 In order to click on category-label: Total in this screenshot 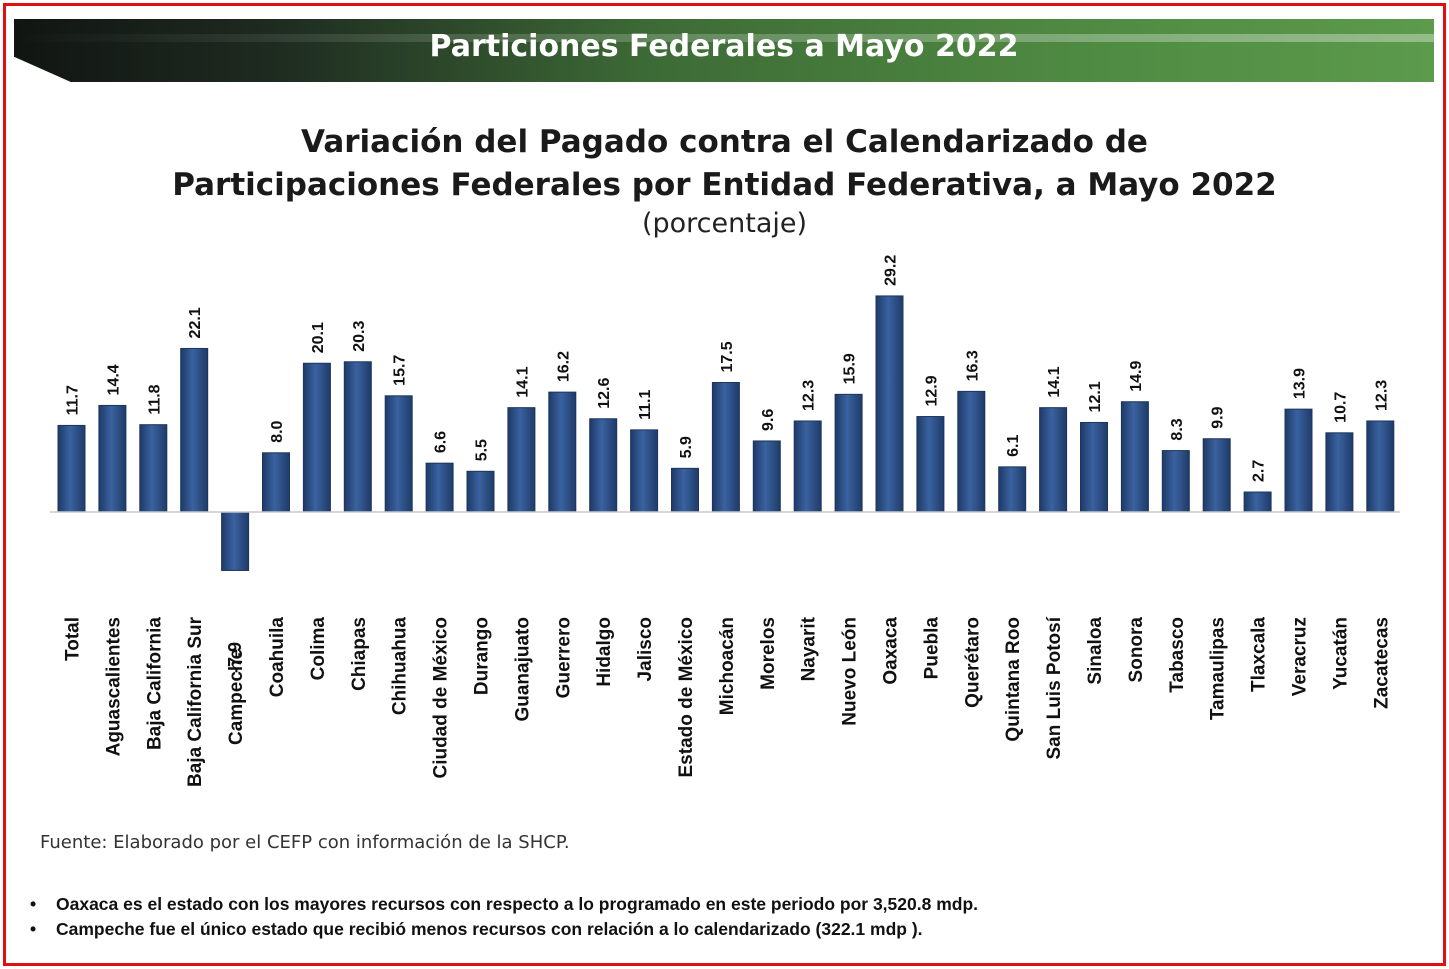, I will do `click(73, 639)`.